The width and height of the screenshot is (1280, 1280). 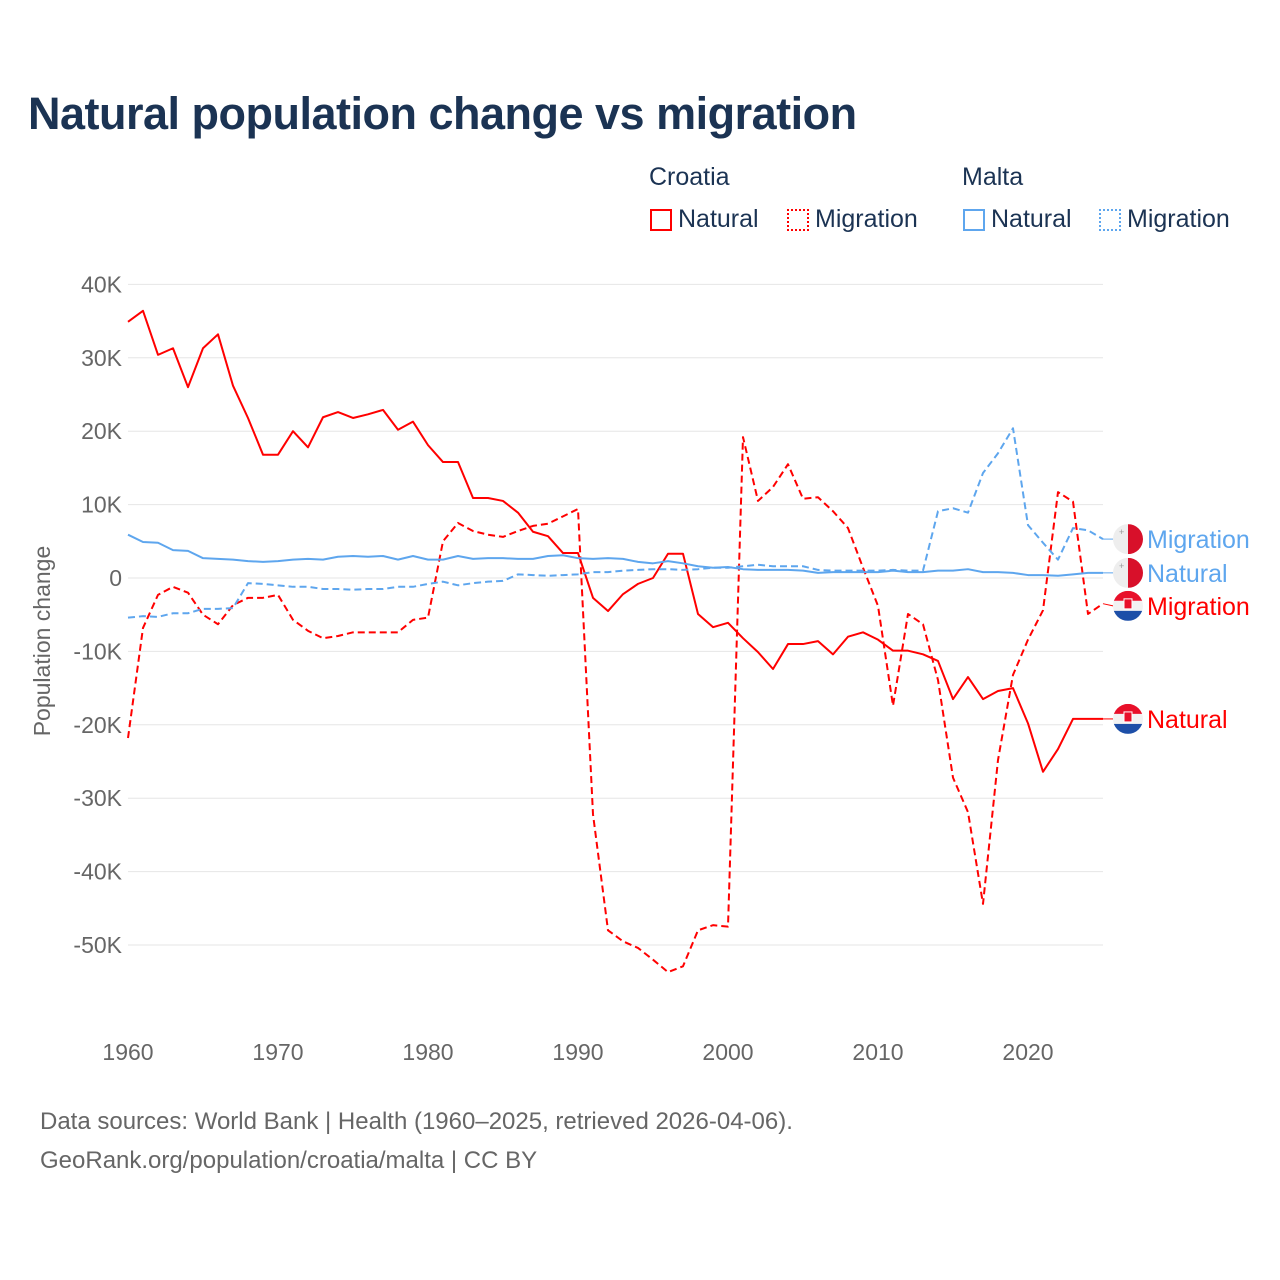 I want to click on chart-title: Natural population change vs migration, so click(x=442, y=113).